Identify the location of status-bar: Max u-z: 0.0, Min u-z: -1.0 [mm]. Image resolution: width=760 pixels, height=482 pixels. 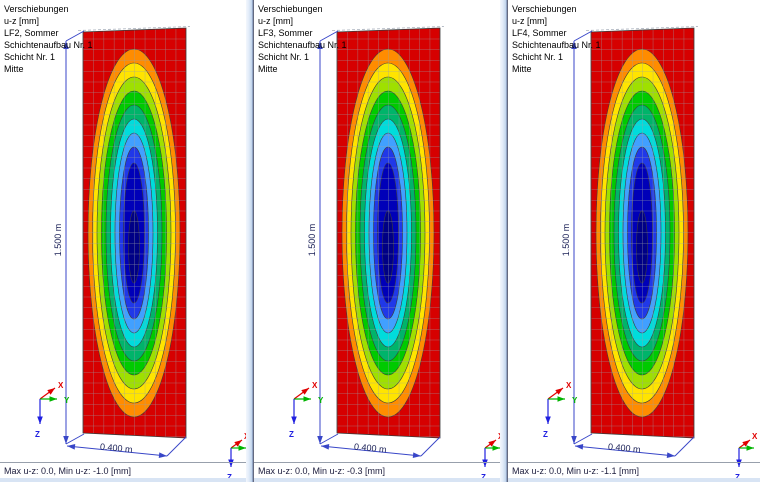
(123, 469).